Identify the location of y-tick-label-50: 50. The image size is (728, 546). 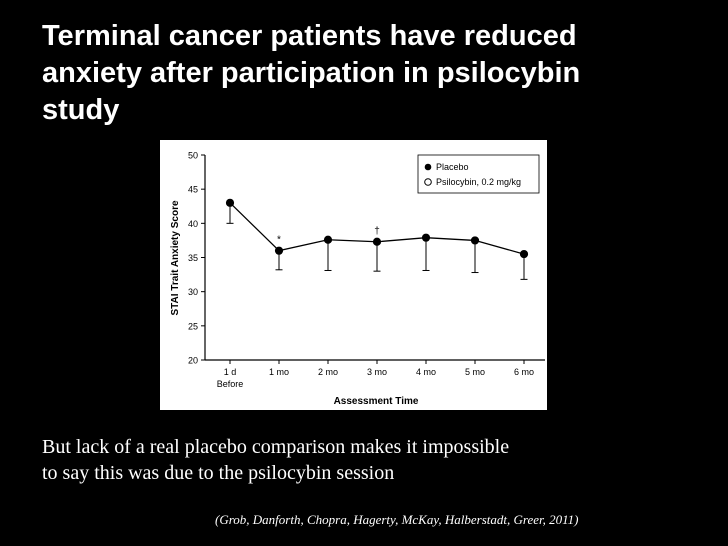
(193, 156).